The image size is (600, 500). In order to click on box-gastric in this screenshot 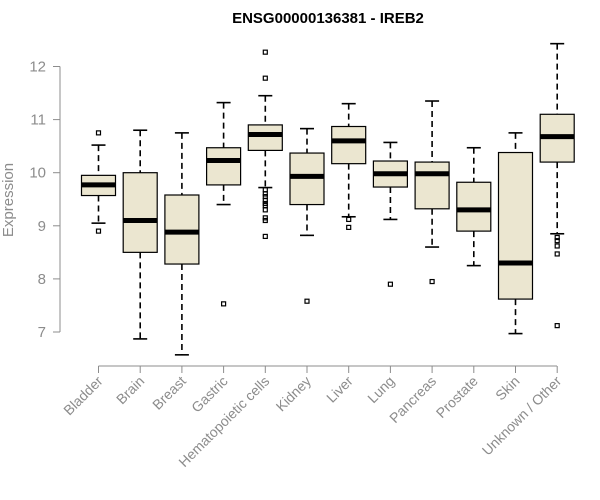, I will do `click(224, 204)`.